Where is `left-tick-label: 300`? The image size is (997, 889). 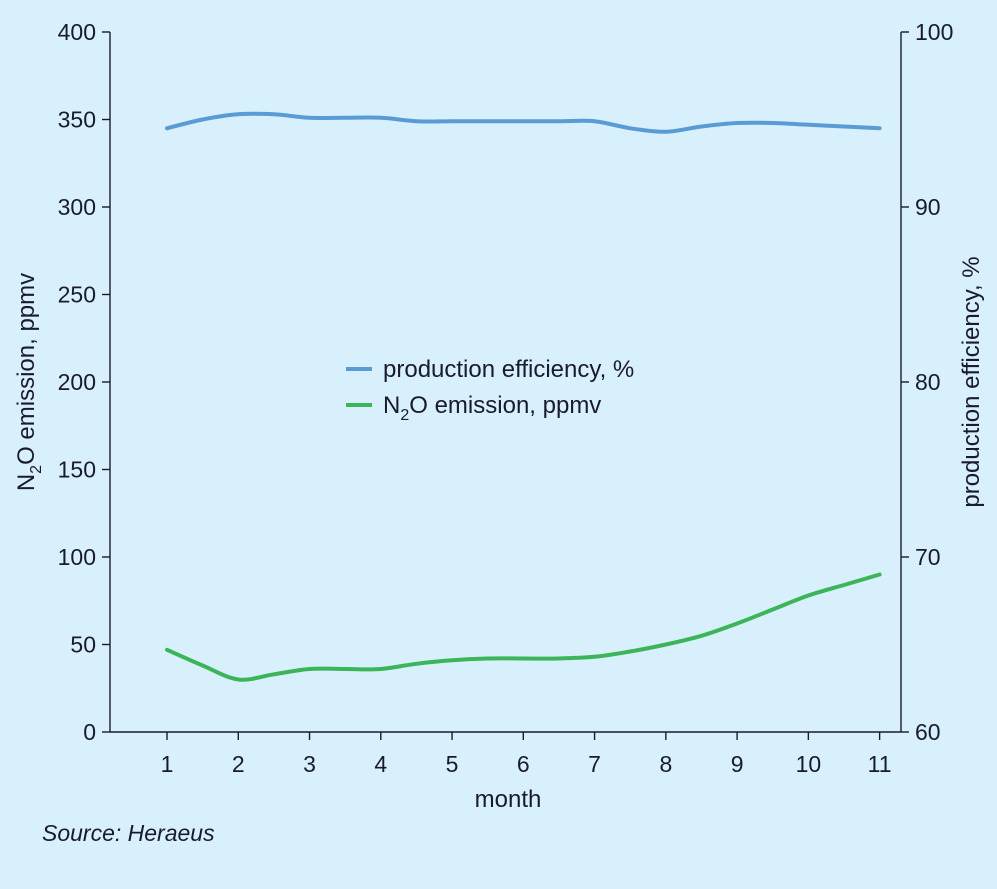 left-tick-label: 300 is located at coordinates (77, 207).